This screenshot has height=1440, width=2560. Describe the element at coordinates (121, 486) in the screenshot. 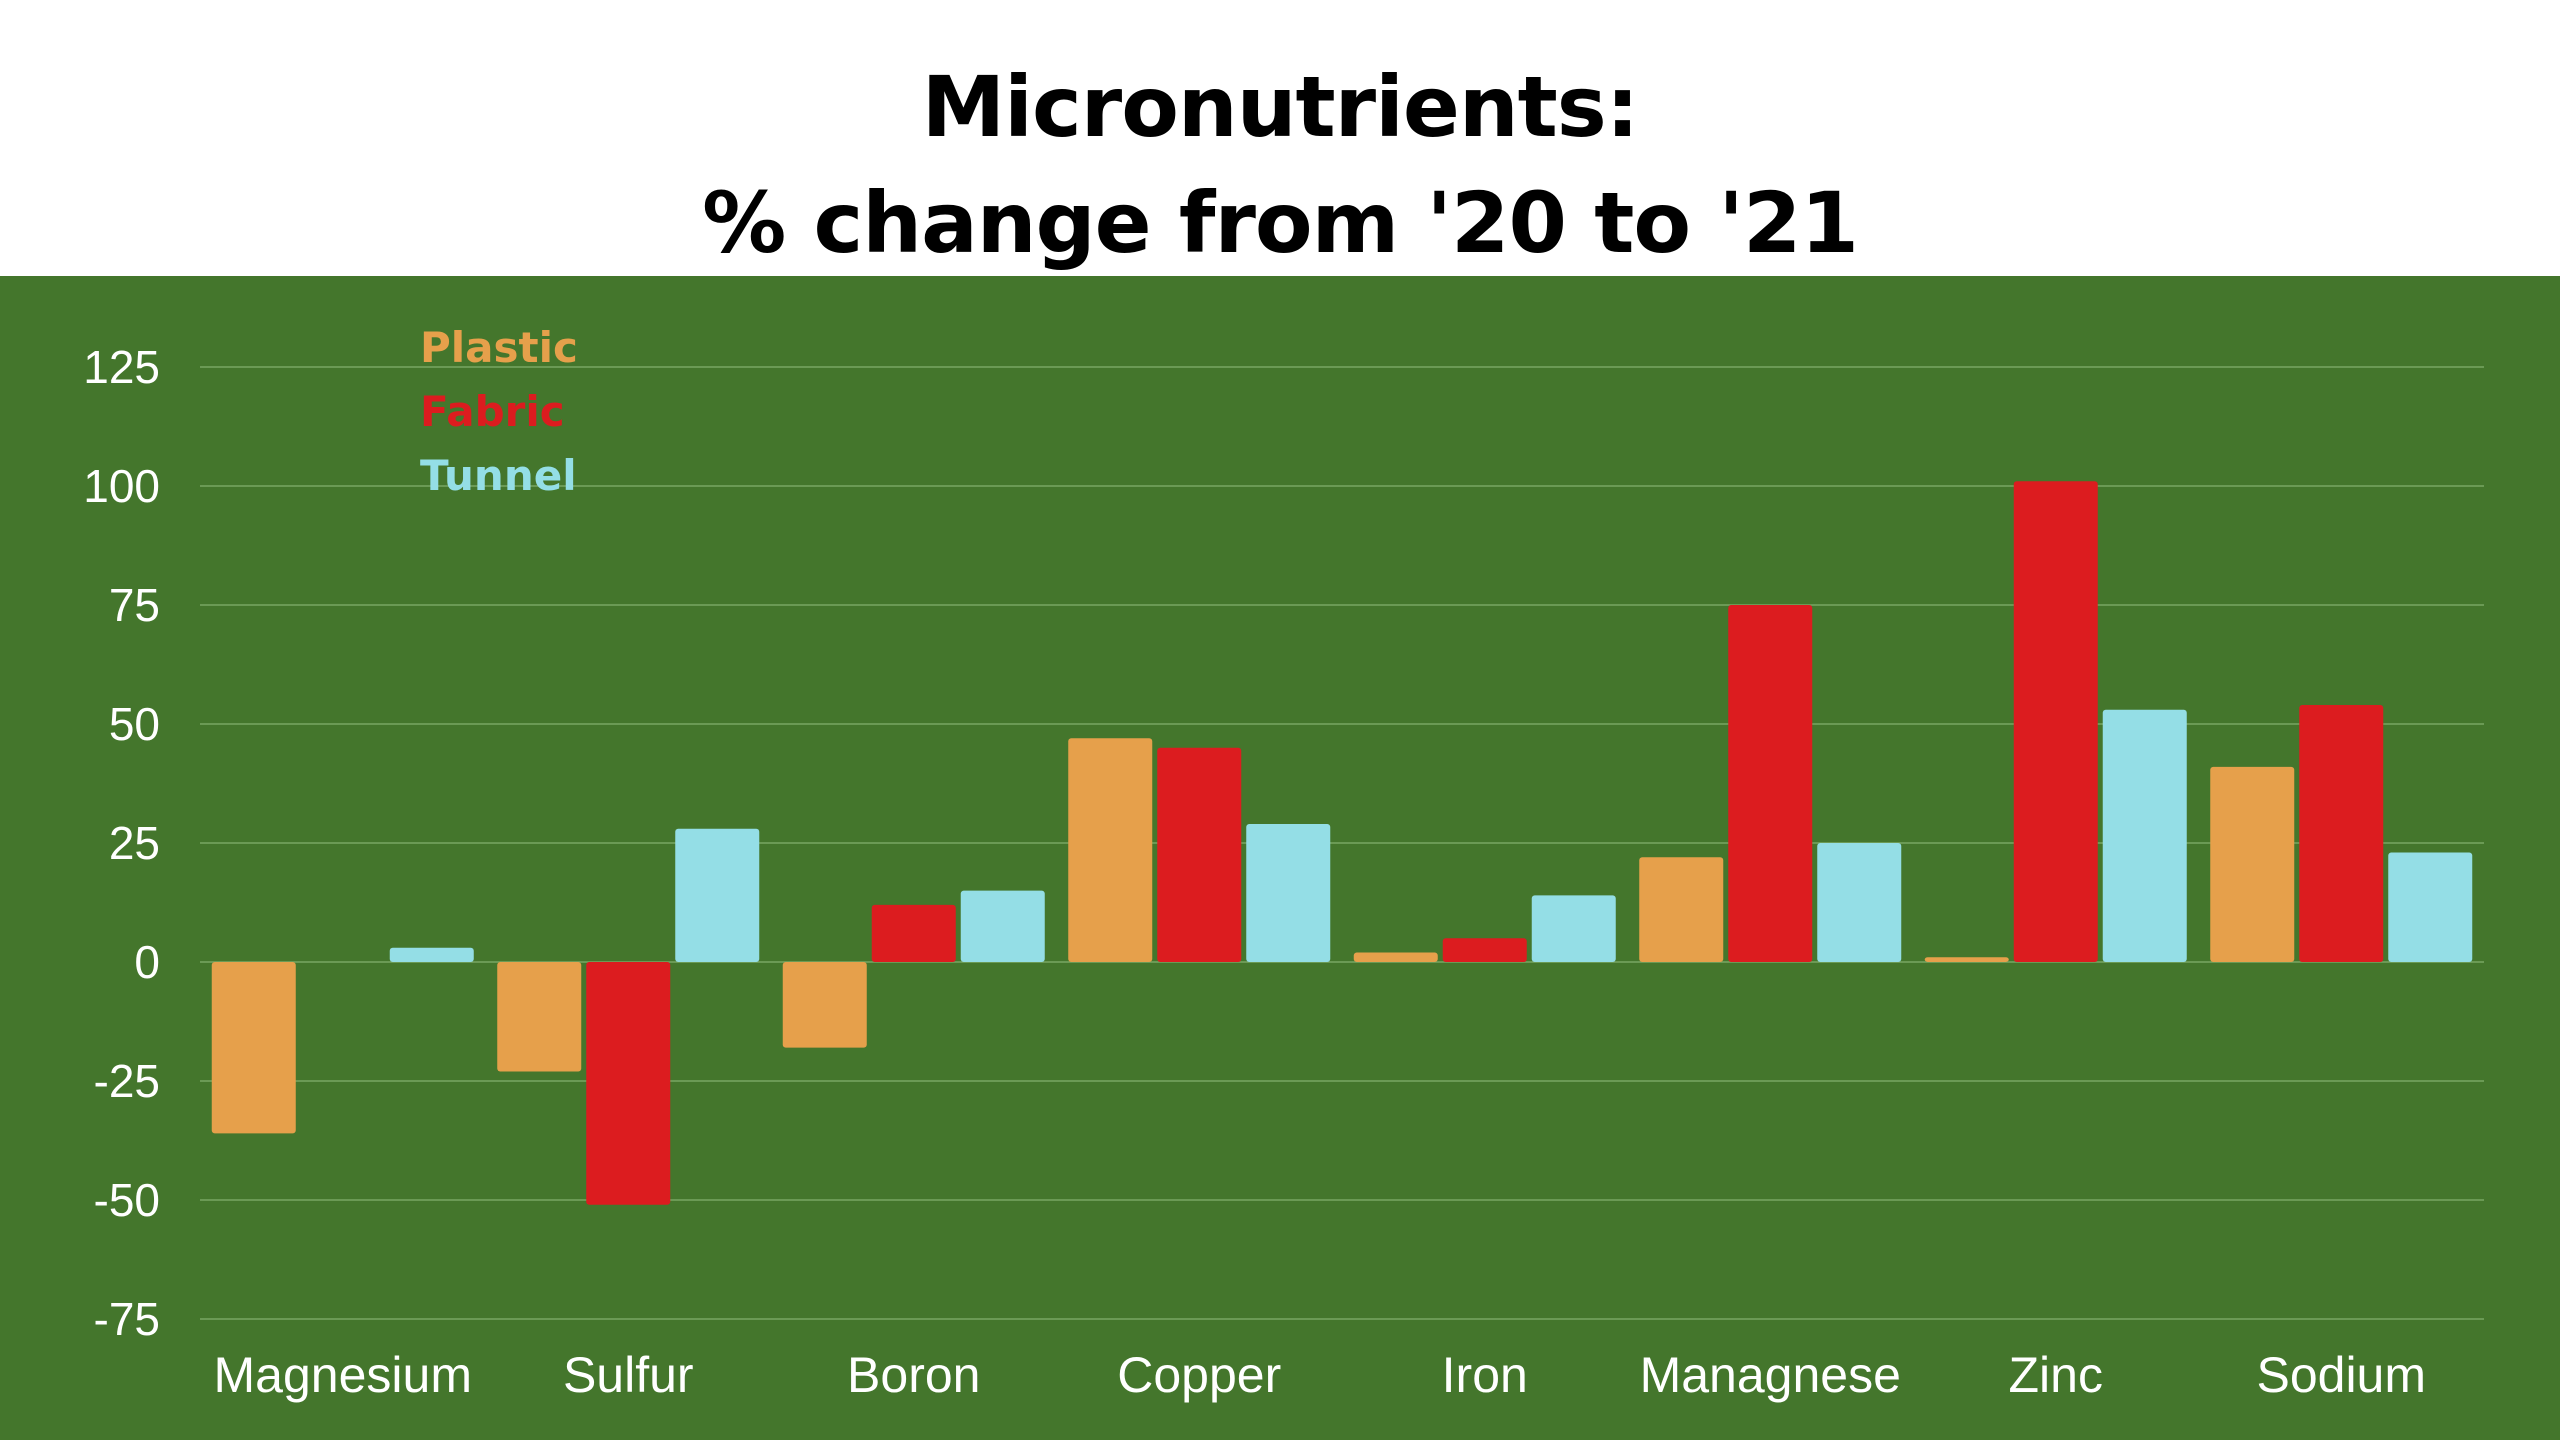

I see `y-tick-label: 100` at that location.